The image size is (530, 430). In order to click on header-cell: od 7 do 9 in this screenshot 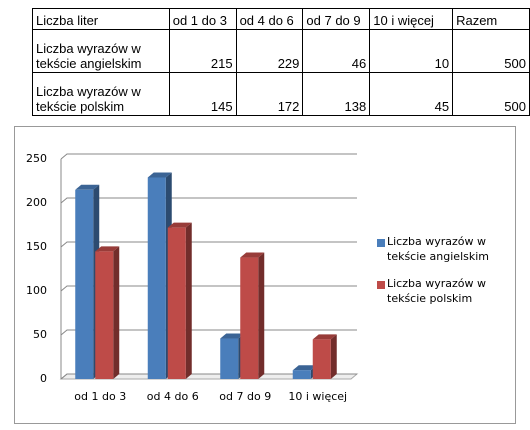, I will do `click(336, 19)`.